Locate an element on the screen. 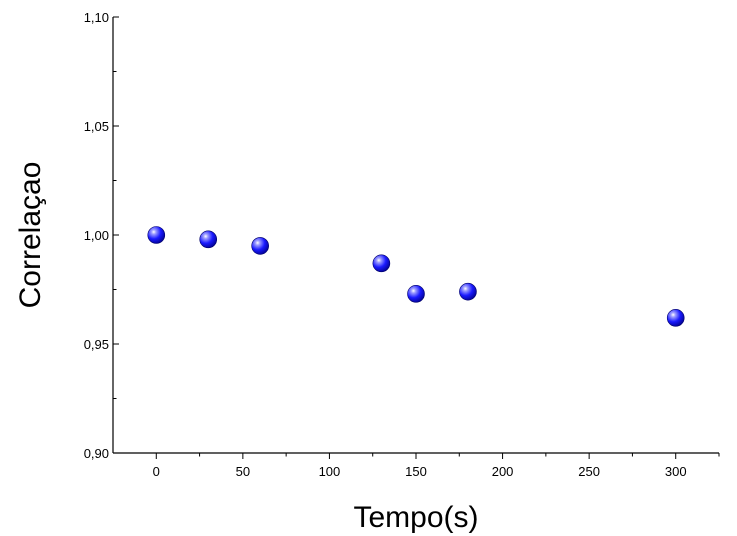  x-tick-label: 300 is located at coordinates (676, 471).